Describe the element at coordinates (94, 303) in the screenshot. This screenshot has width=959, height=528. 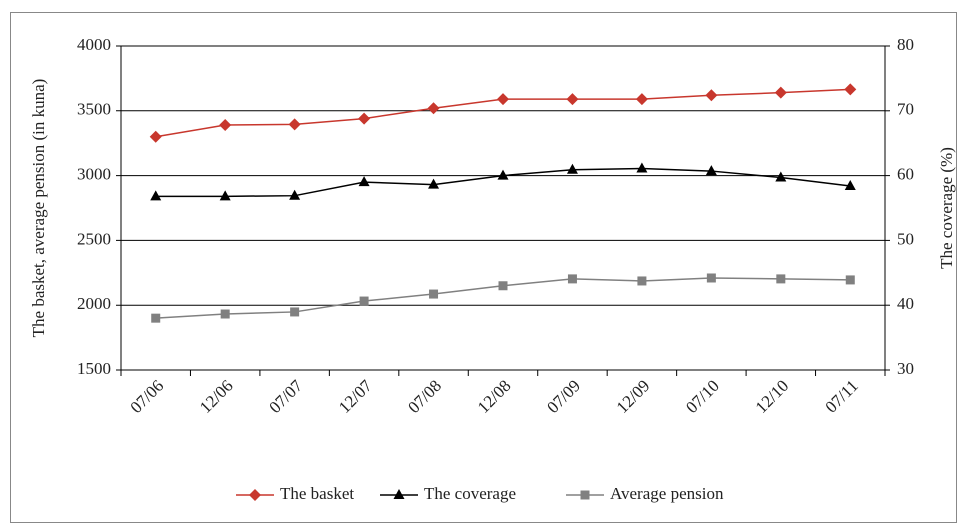
I see `y-tick-label: 2000` at that location.